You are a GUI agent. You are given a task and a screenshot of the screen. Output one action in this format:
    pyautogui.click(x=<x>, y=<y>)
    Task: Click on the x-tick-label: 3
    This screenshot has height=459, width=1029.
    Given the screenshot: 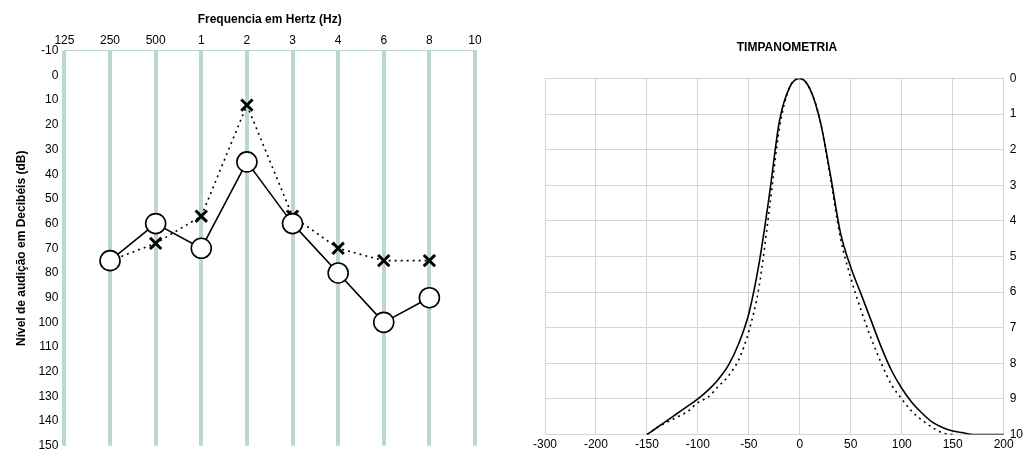 What is the action you would take?
    pyautogui.click(x=293, y=39)
    